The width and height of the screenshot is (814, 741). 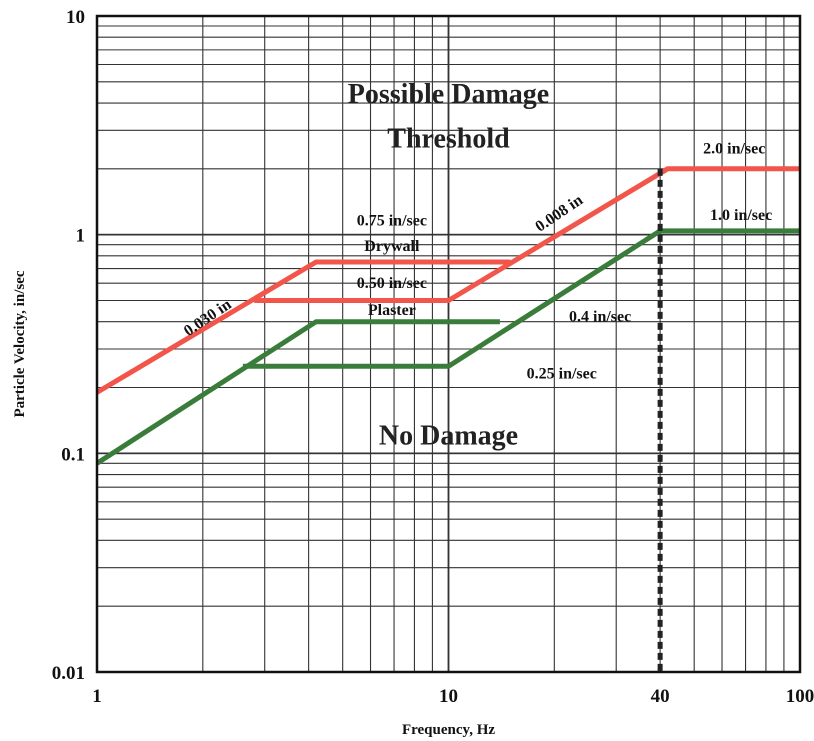 I want to click on y-tick-label: 1, so click(x=81, y=236).